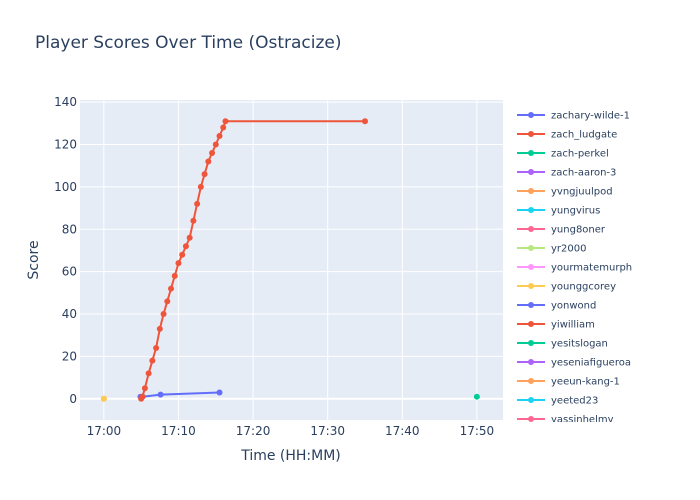 This screenshot has height=500, width=700. I want to click on legend-item: zach-aaron-3, so click(566, 173).